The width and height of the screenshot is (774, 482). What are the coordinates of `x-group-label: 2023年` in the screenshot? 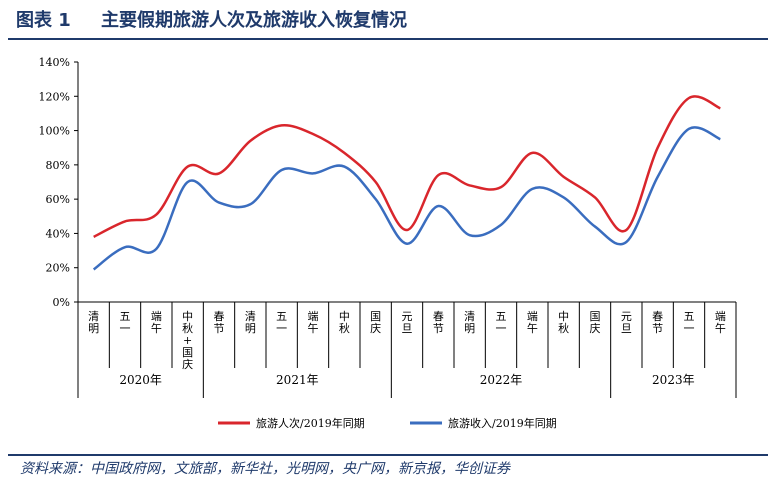 It's located at (673, 380).